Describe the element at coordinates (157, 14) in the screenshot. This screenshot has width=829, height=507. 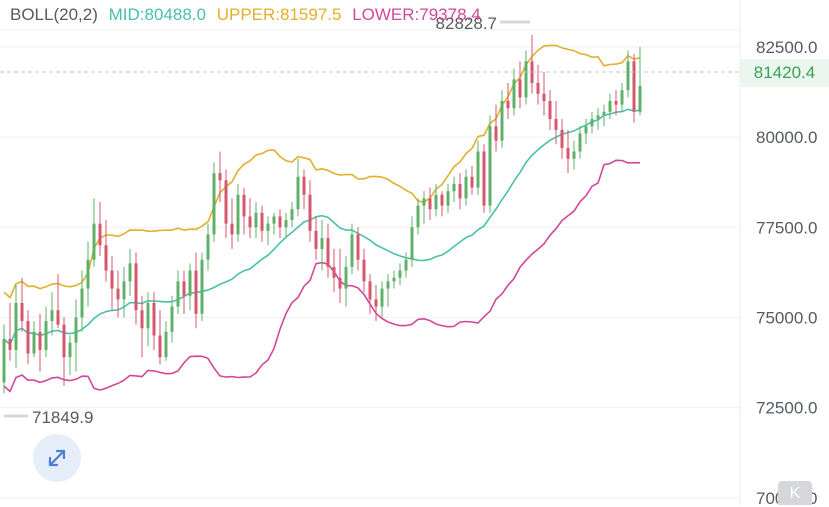
I see `legend-mid: MID:80488.0` at that location.